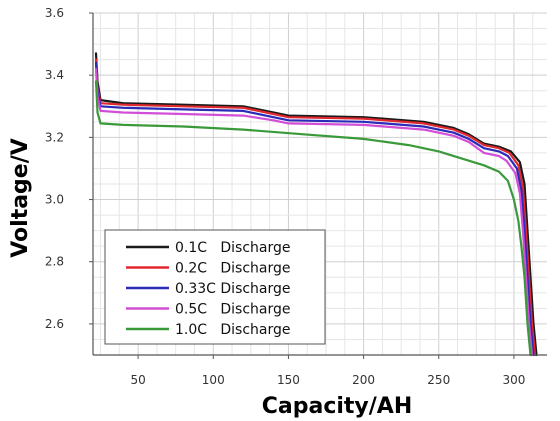  What do you see at coordinates (337, 406) in the screenshot?
I see `x-axis-title: Capacity/AH` at bounding box center [337, 406].